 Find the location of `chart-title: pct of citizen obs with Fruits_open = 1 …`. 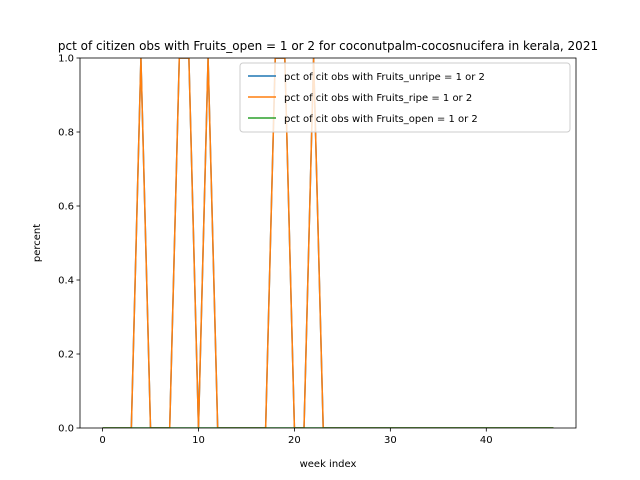

chart-title: pct of citizen obs with Fruits_open = 1 … is located at coordinates (328, 46).